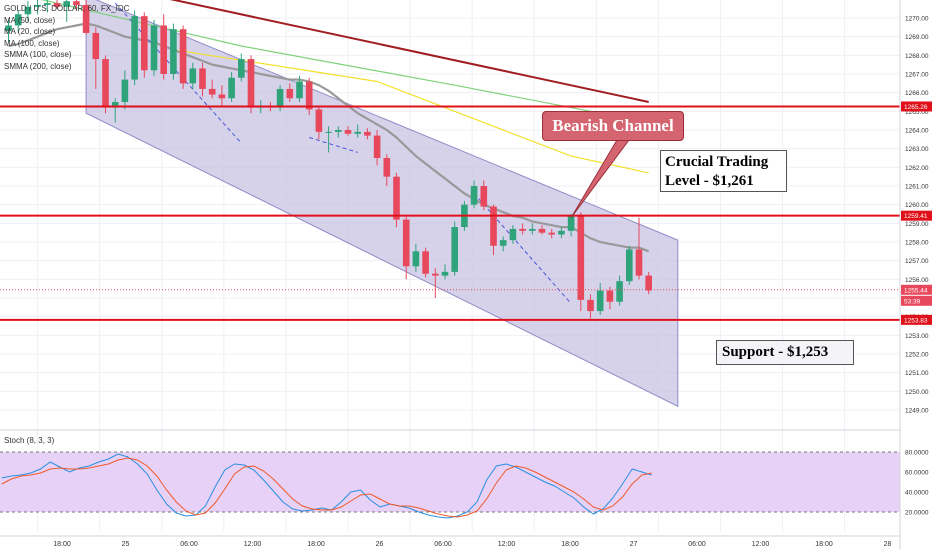 Image resolution: width=932 pixels, height=550 pixels. What do you see at coordinates (333, 144) in the screenshot?
I see `dashed-trendline` at bounding box center [333, 144].